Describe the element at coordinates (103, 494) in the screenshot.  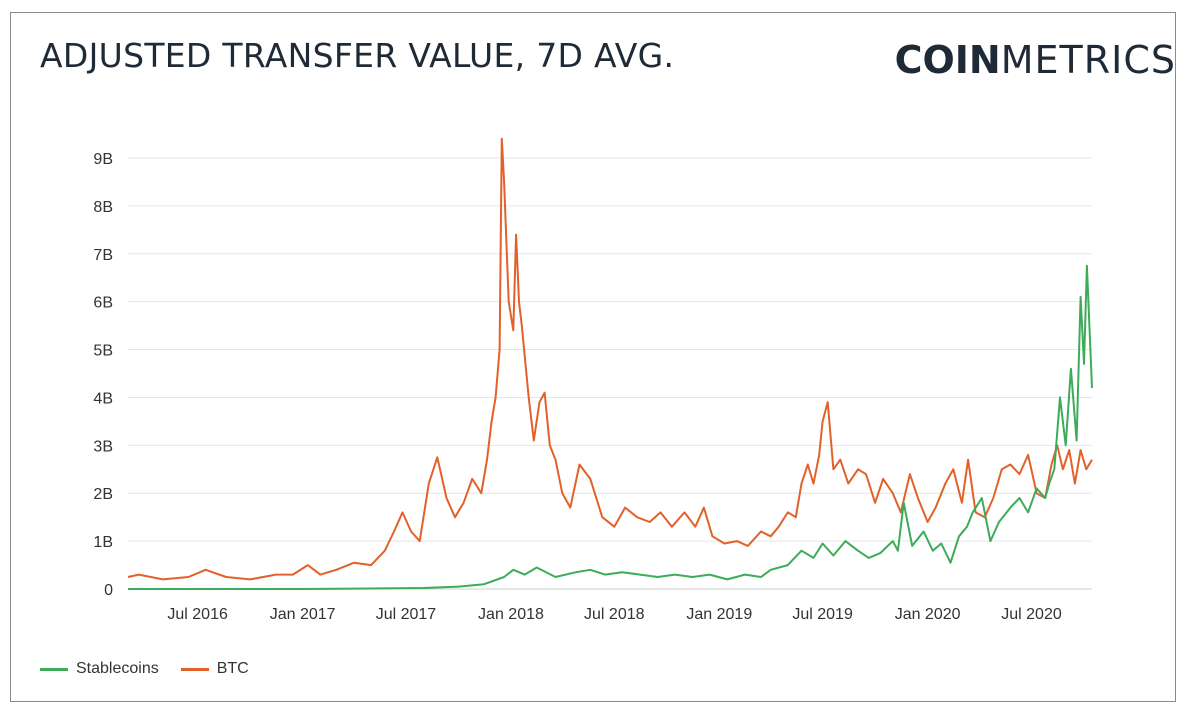
I see `y-tick-label: 2B` at that location.